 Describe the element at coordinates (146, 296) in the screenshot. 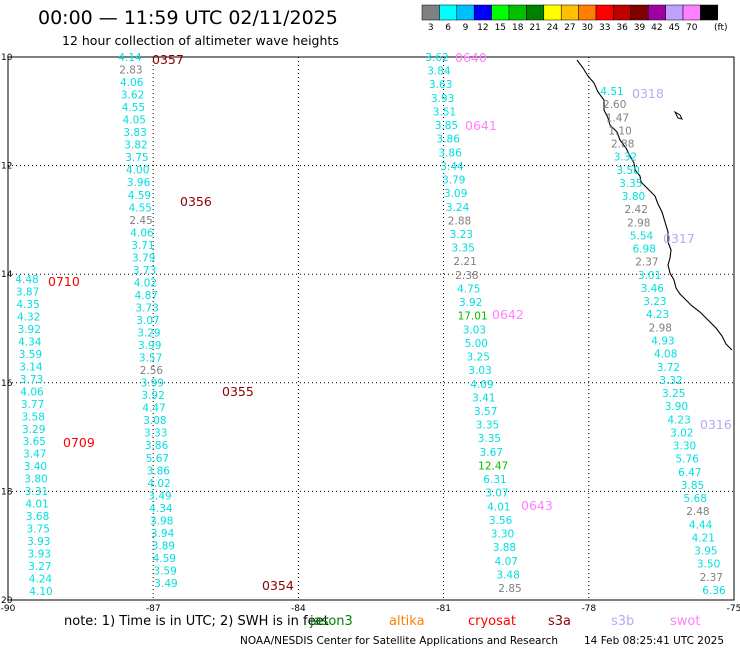

I see `wave-height-value: 4.87` at that location.